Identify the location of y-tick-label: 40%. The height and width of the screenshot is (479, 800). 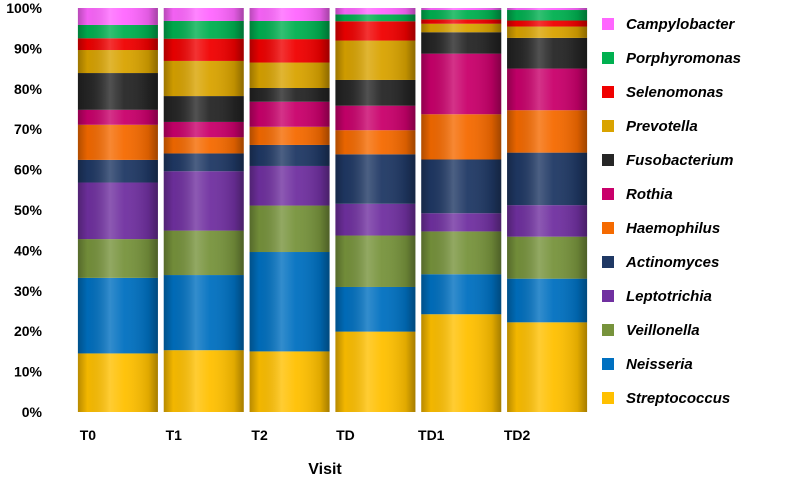
(28, 250).